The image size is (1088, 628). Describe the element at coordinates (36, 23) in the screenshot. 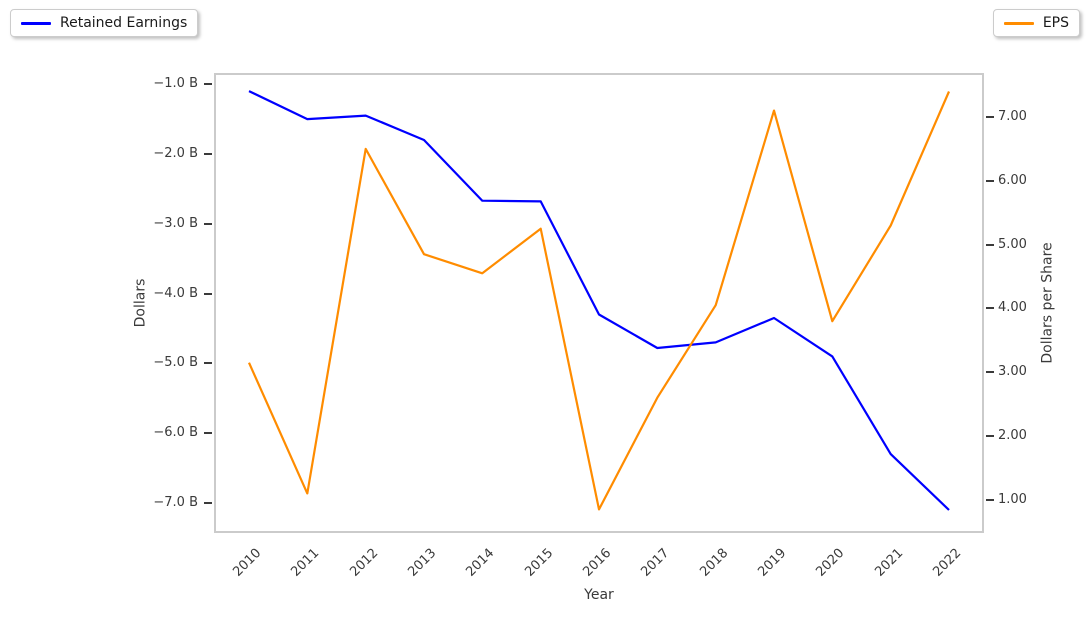

I see `legend-line-swatch-retained-earnings` at that location.